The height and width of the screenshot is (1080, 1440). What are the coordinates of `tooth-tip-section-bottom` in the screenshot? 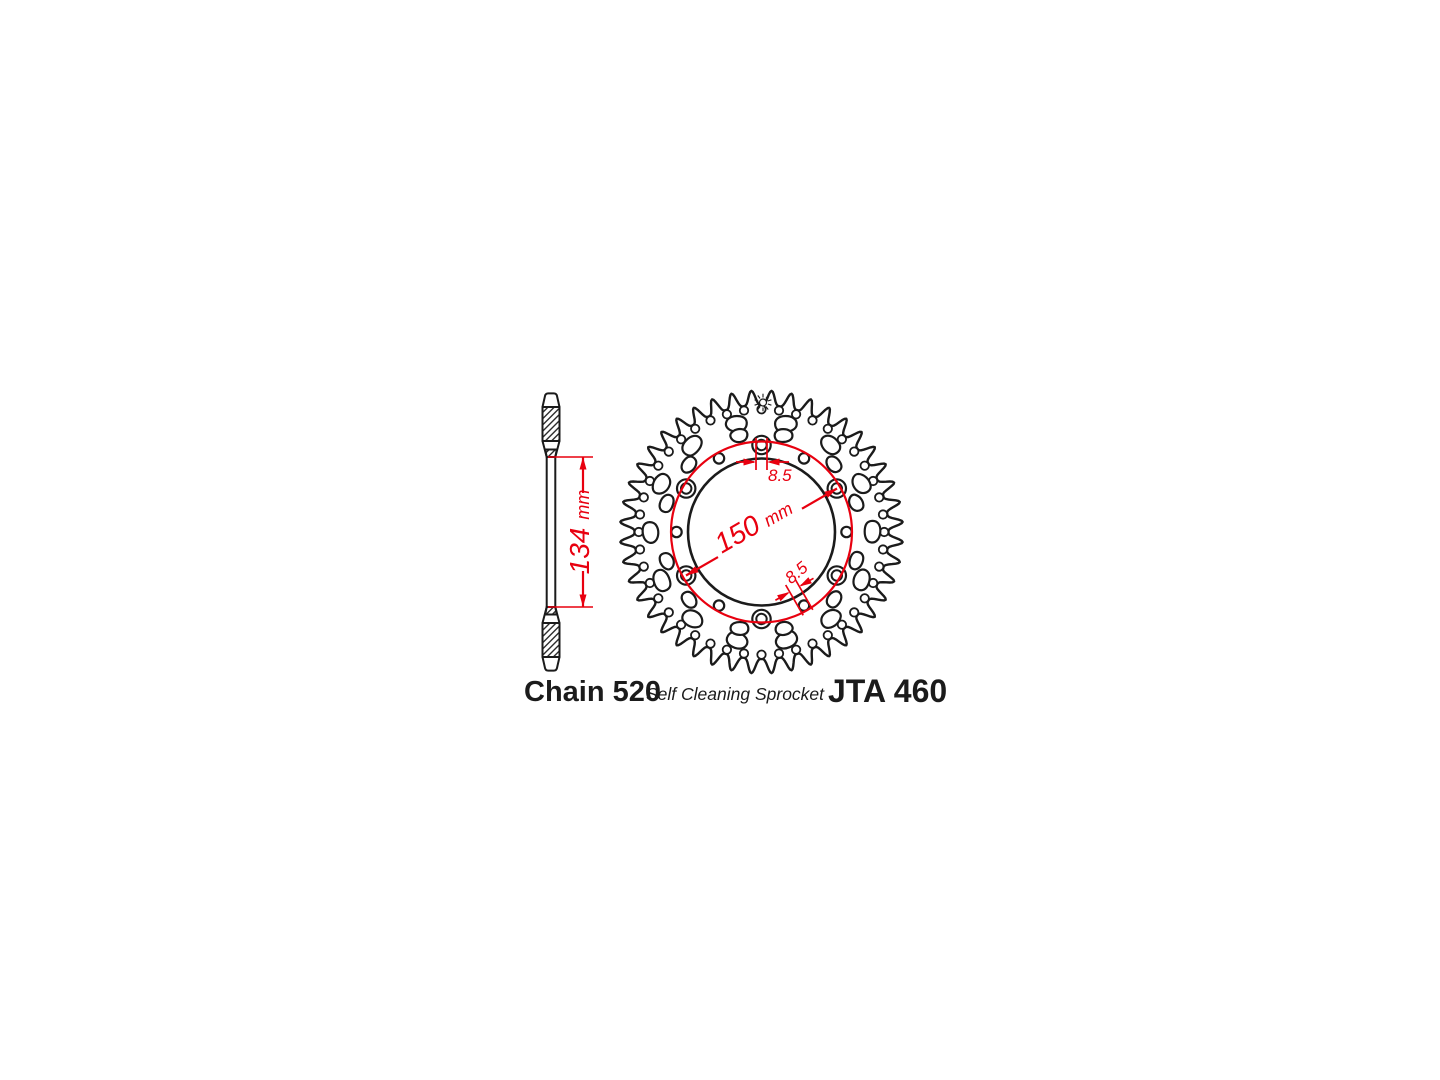 It's located at (551, 664).